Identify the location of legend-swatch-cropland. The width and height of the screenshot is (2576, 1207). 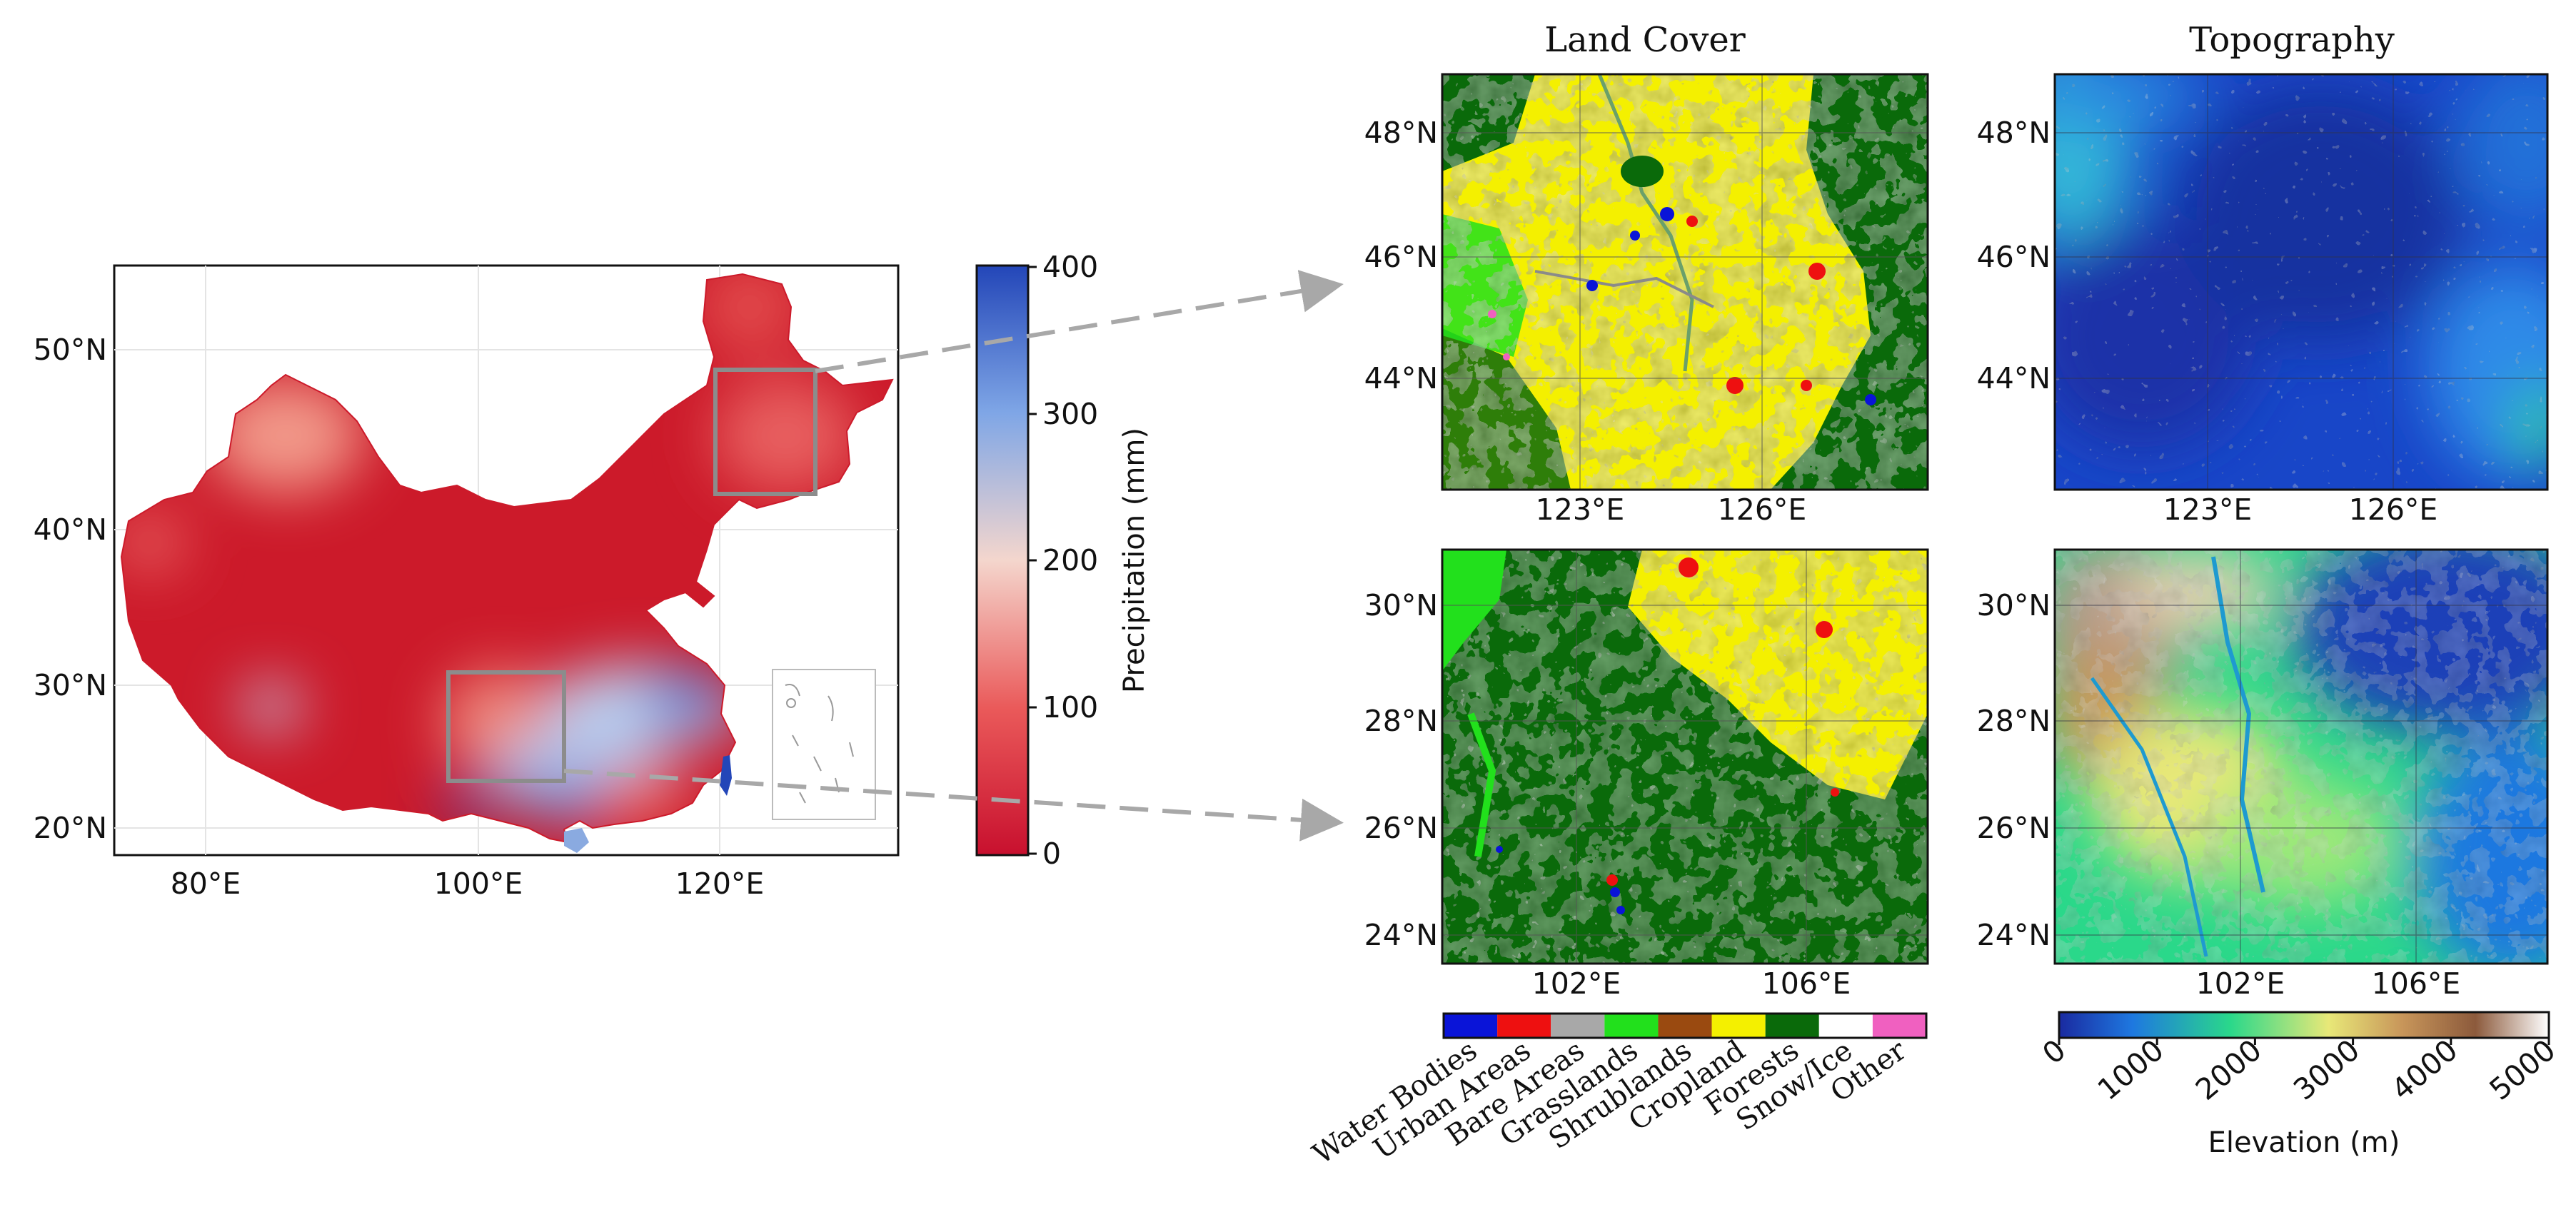
(1738, 1026).